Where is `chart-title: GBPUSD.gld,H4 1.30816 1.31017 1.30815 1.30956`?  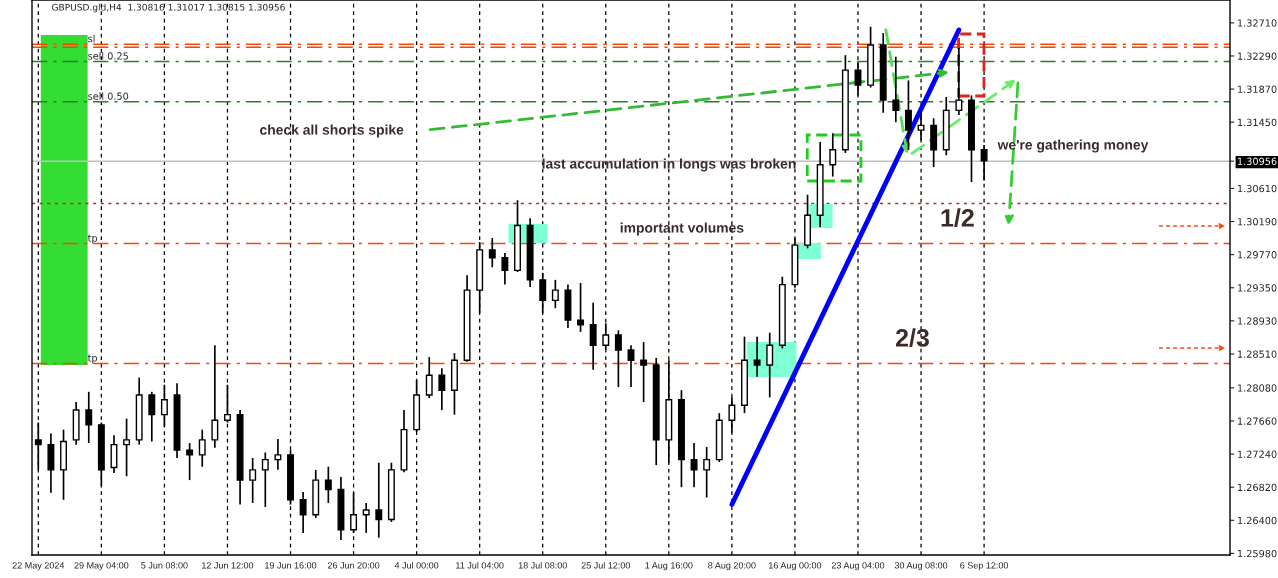 chart-title: GBPUSD.gld,H4 1.30816 1.31017 1.30815 1.30956 is located at coordinates (168, 8).